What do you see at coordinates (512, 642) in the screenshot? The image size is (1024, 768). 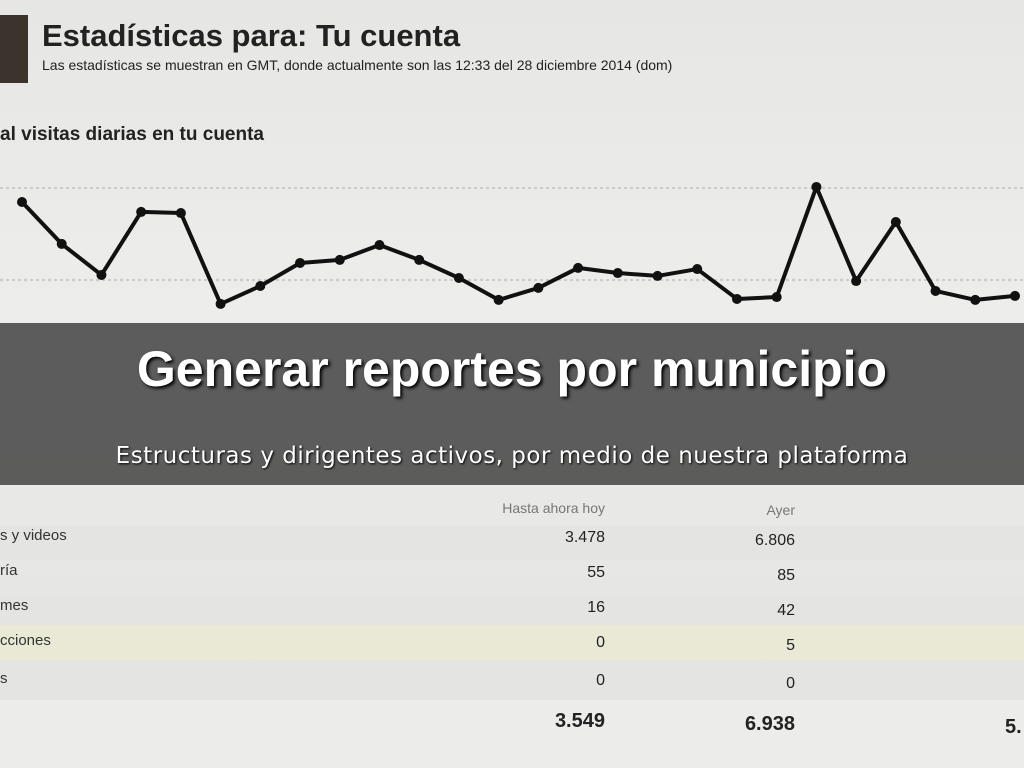 I see `row-highlight` at bounding box center [512, 642].